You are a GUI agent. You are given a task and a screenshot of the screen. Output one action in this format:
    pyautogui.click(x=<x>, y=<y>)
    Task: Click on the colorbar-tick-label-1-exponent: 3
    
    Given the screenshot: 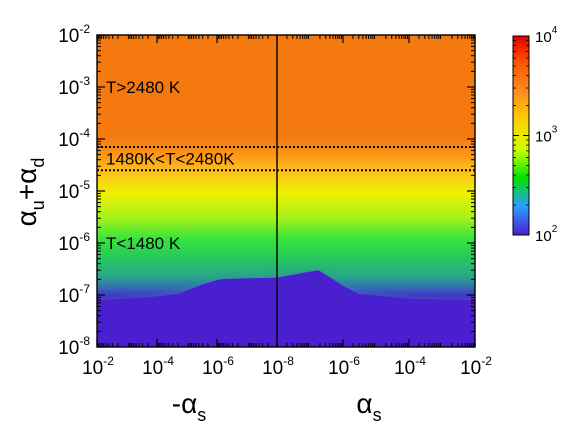 What is the action you would take?
    pyautogui.click(x=555, y=130)
    